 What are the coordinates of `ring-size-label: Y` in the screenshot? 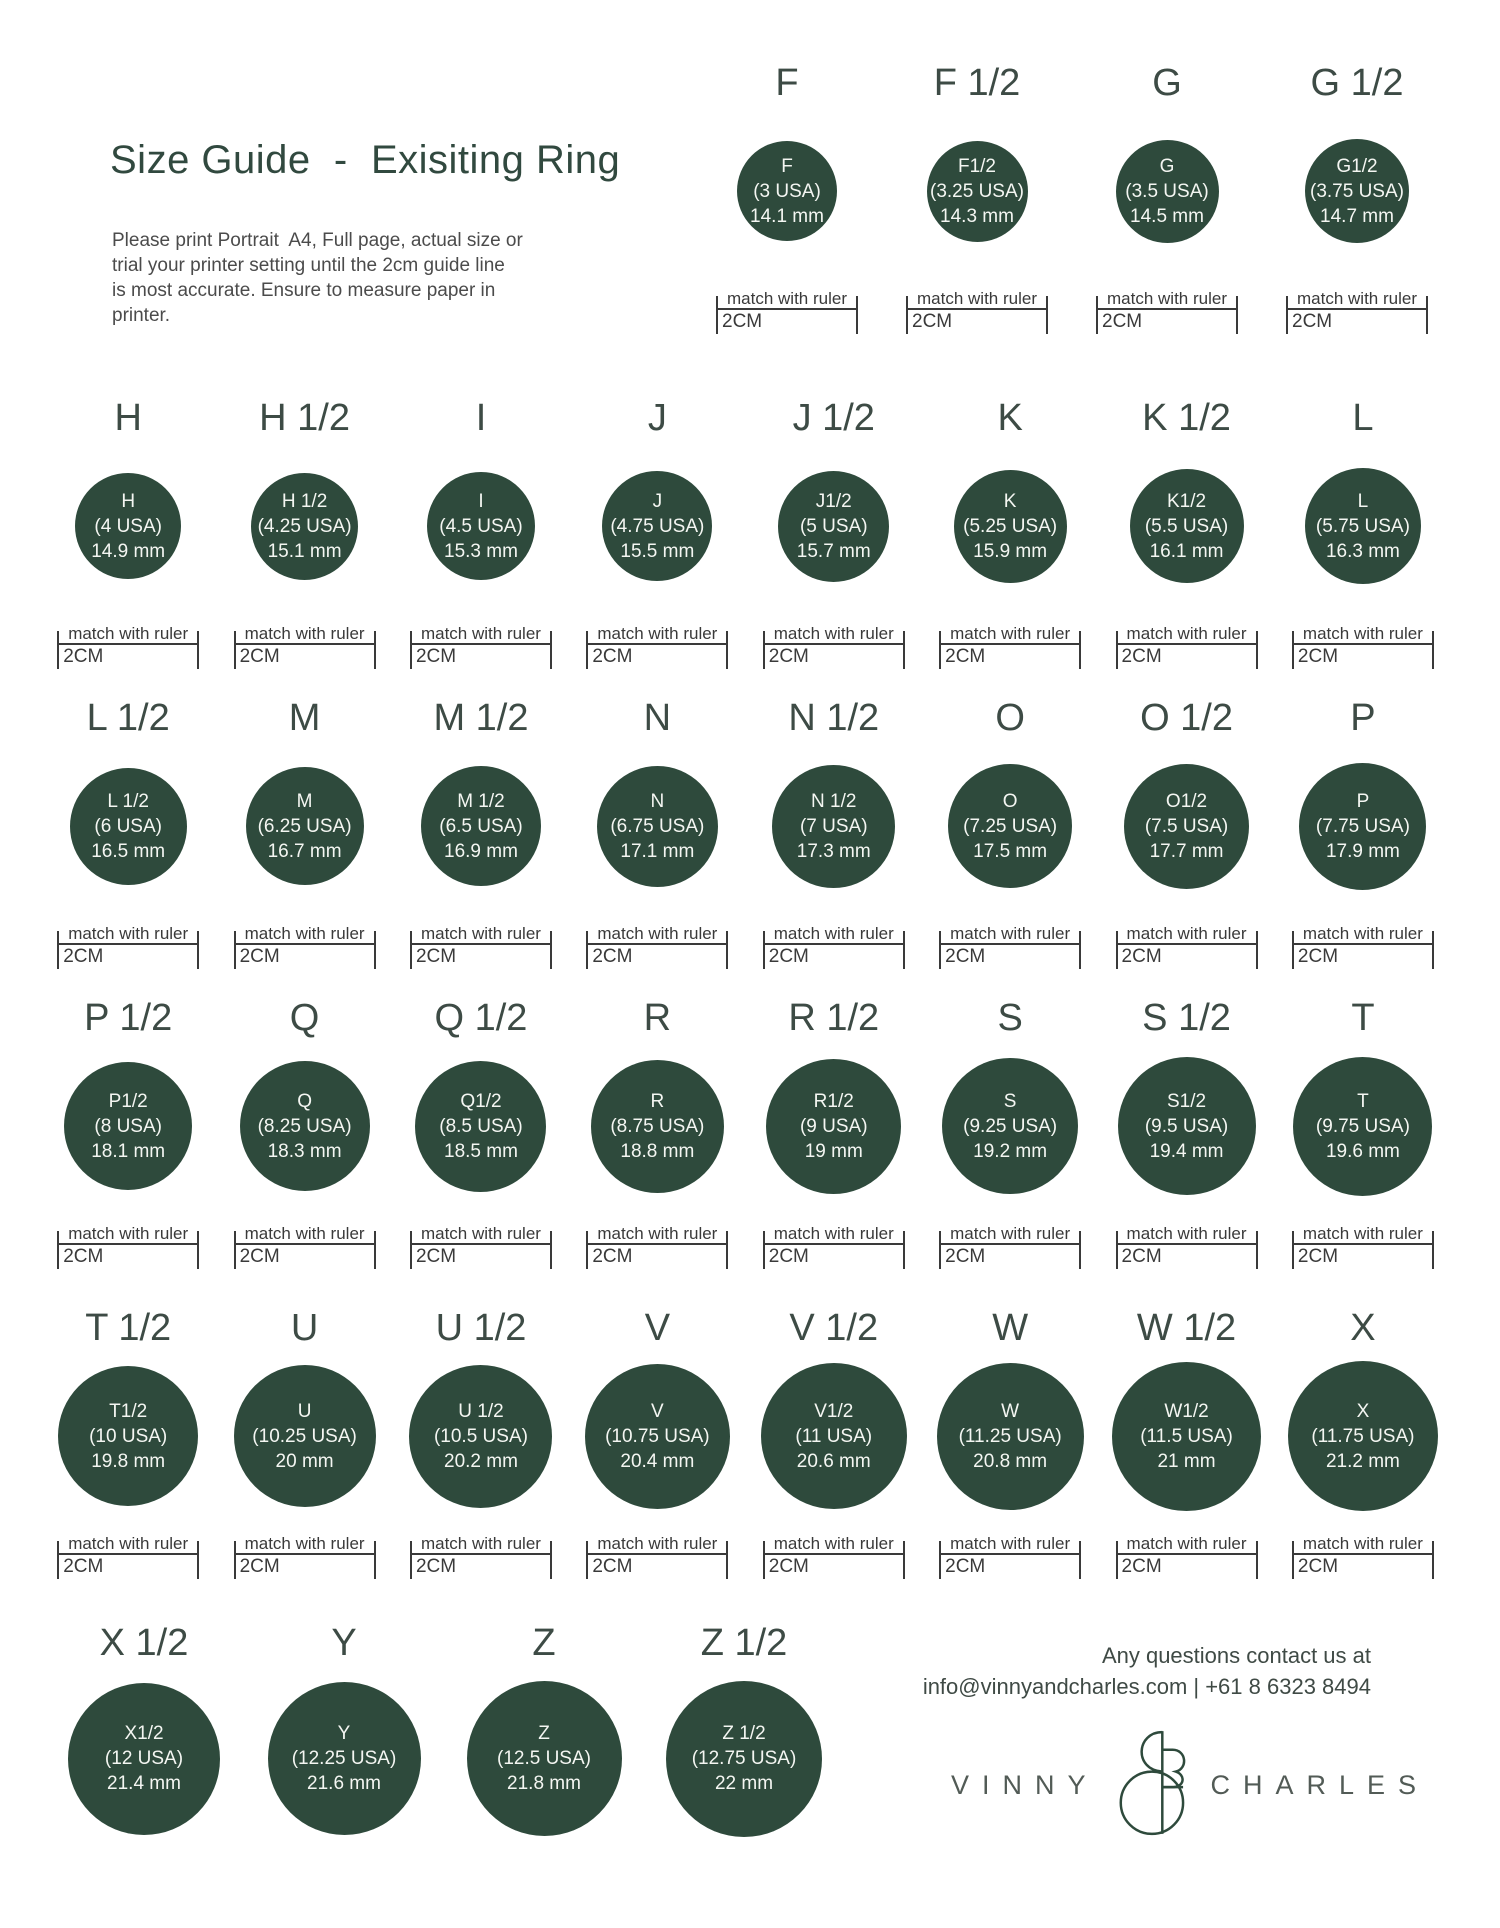 It's located at (344, 1733).